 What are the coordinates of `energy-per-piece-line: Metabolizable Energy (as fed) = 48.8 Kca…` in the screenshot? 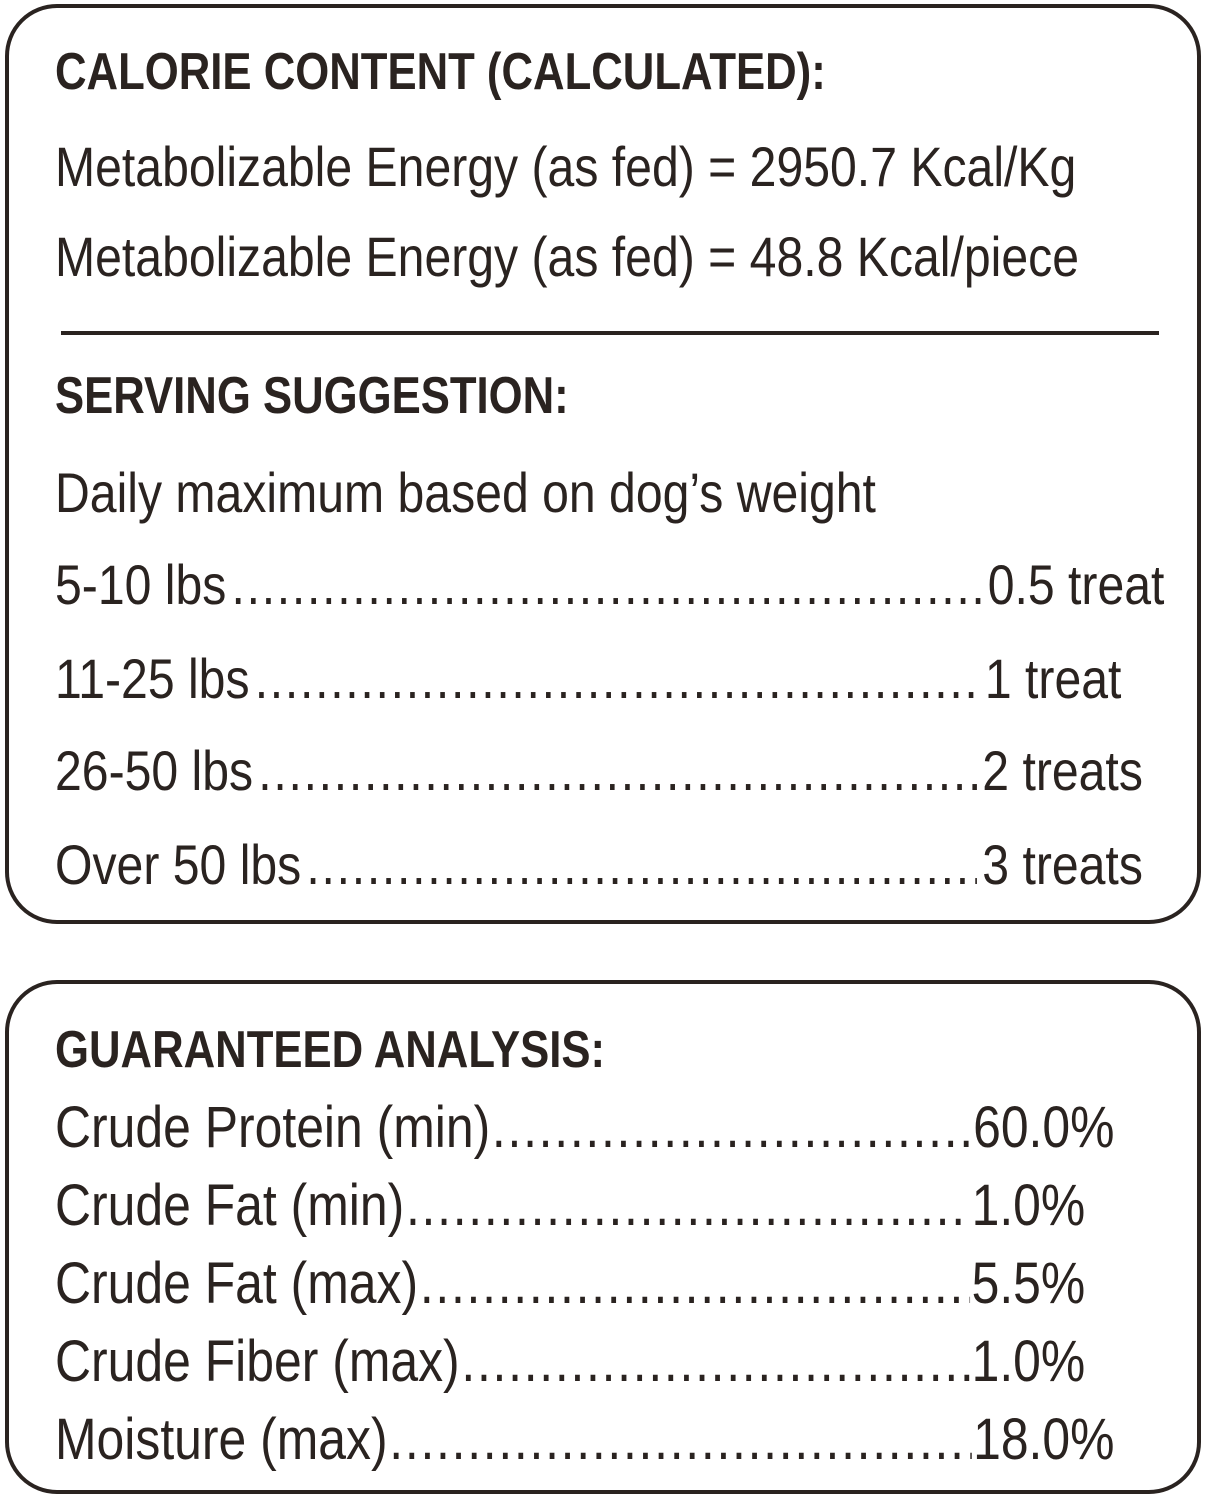 It's located at (567, 256).